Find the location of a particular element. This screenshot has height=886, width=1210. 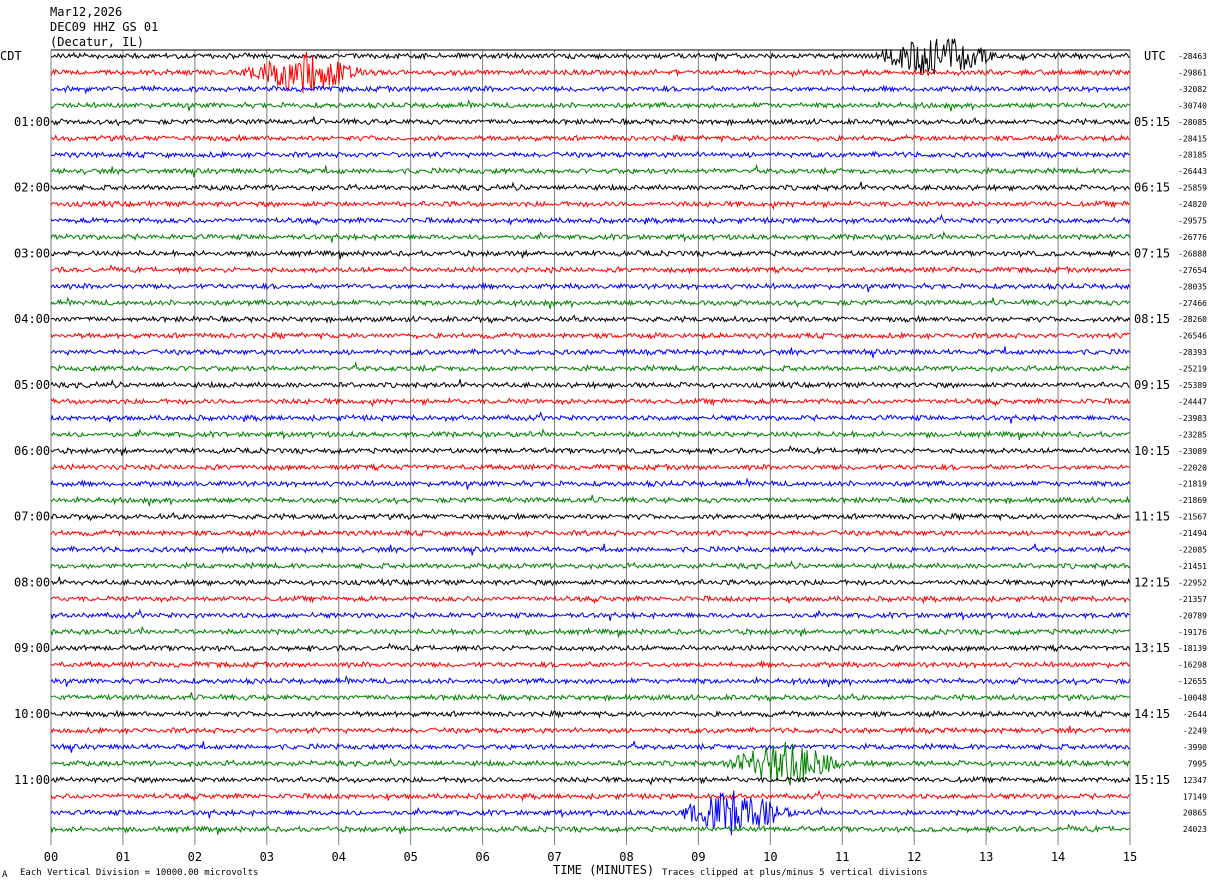

trace-offset-value: -23089 is located at coordinates (1192, 451).